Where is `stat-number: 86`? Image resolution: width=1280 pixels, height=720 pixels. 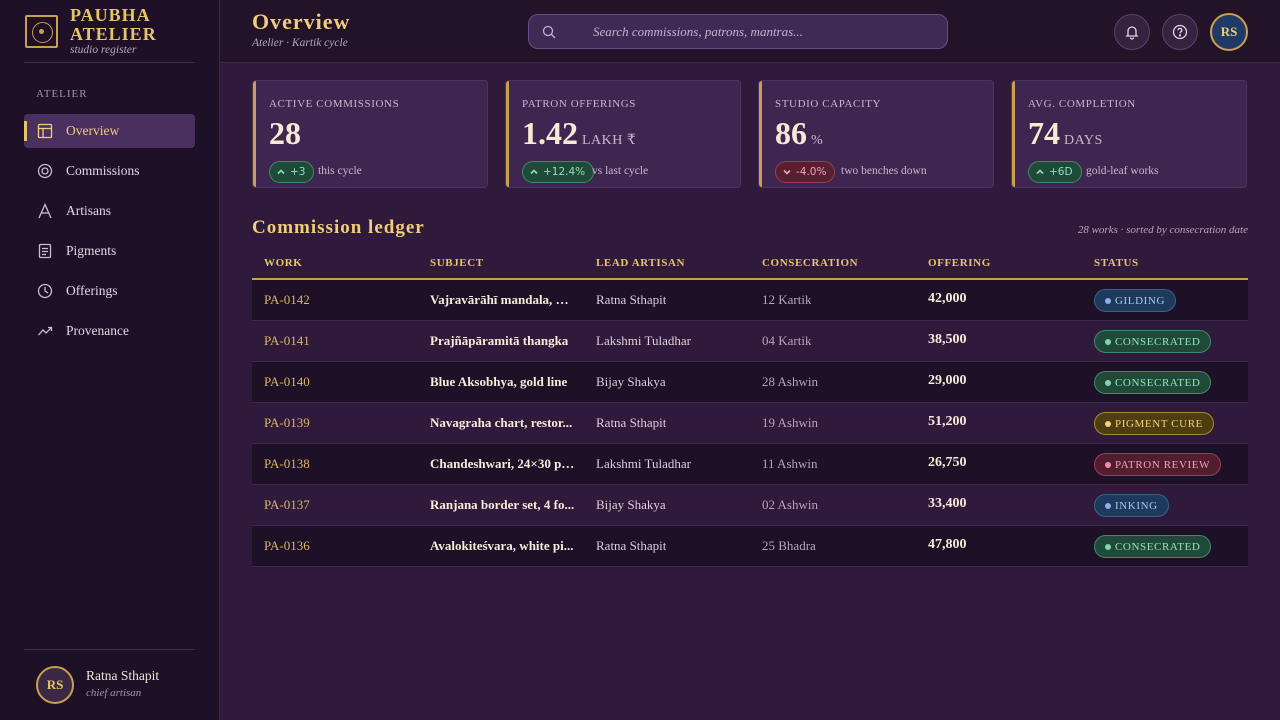
stat-number: 86 is located at coordinates (791, 133).